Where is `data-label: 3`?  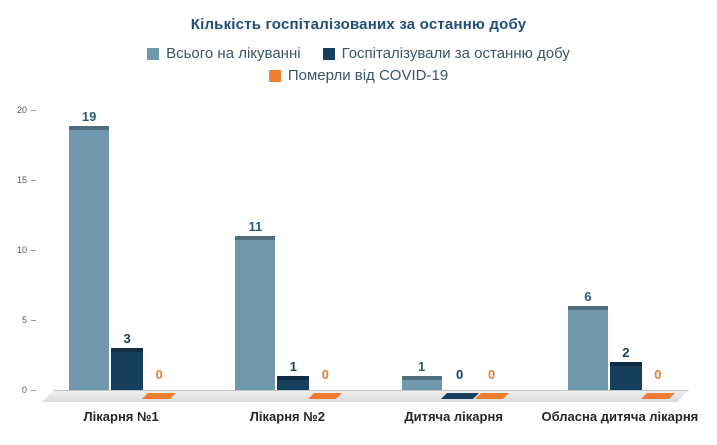 data-label: 3 is located at coordinates (127, 338).